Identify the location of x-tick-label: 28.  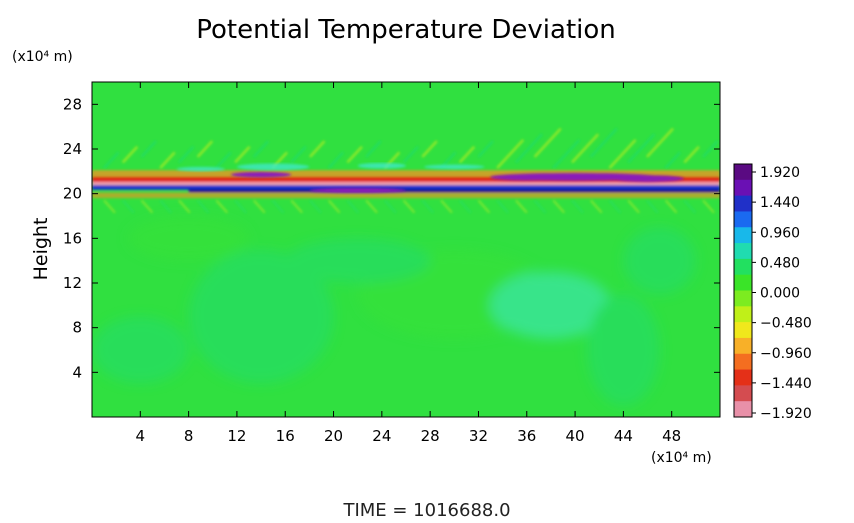
(430, 436).